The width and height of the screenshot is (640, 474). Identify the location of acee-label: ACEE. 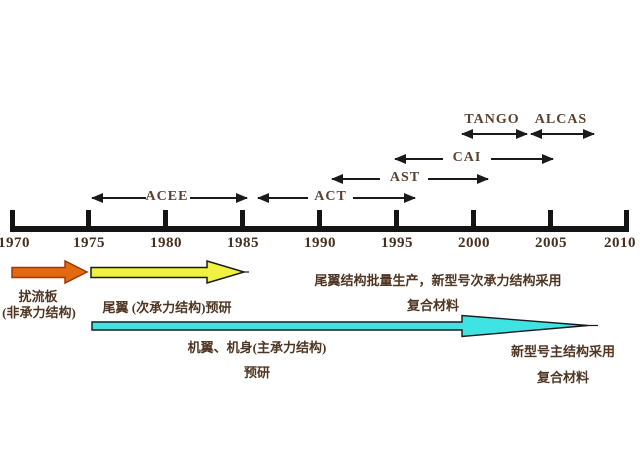
(167, 196).